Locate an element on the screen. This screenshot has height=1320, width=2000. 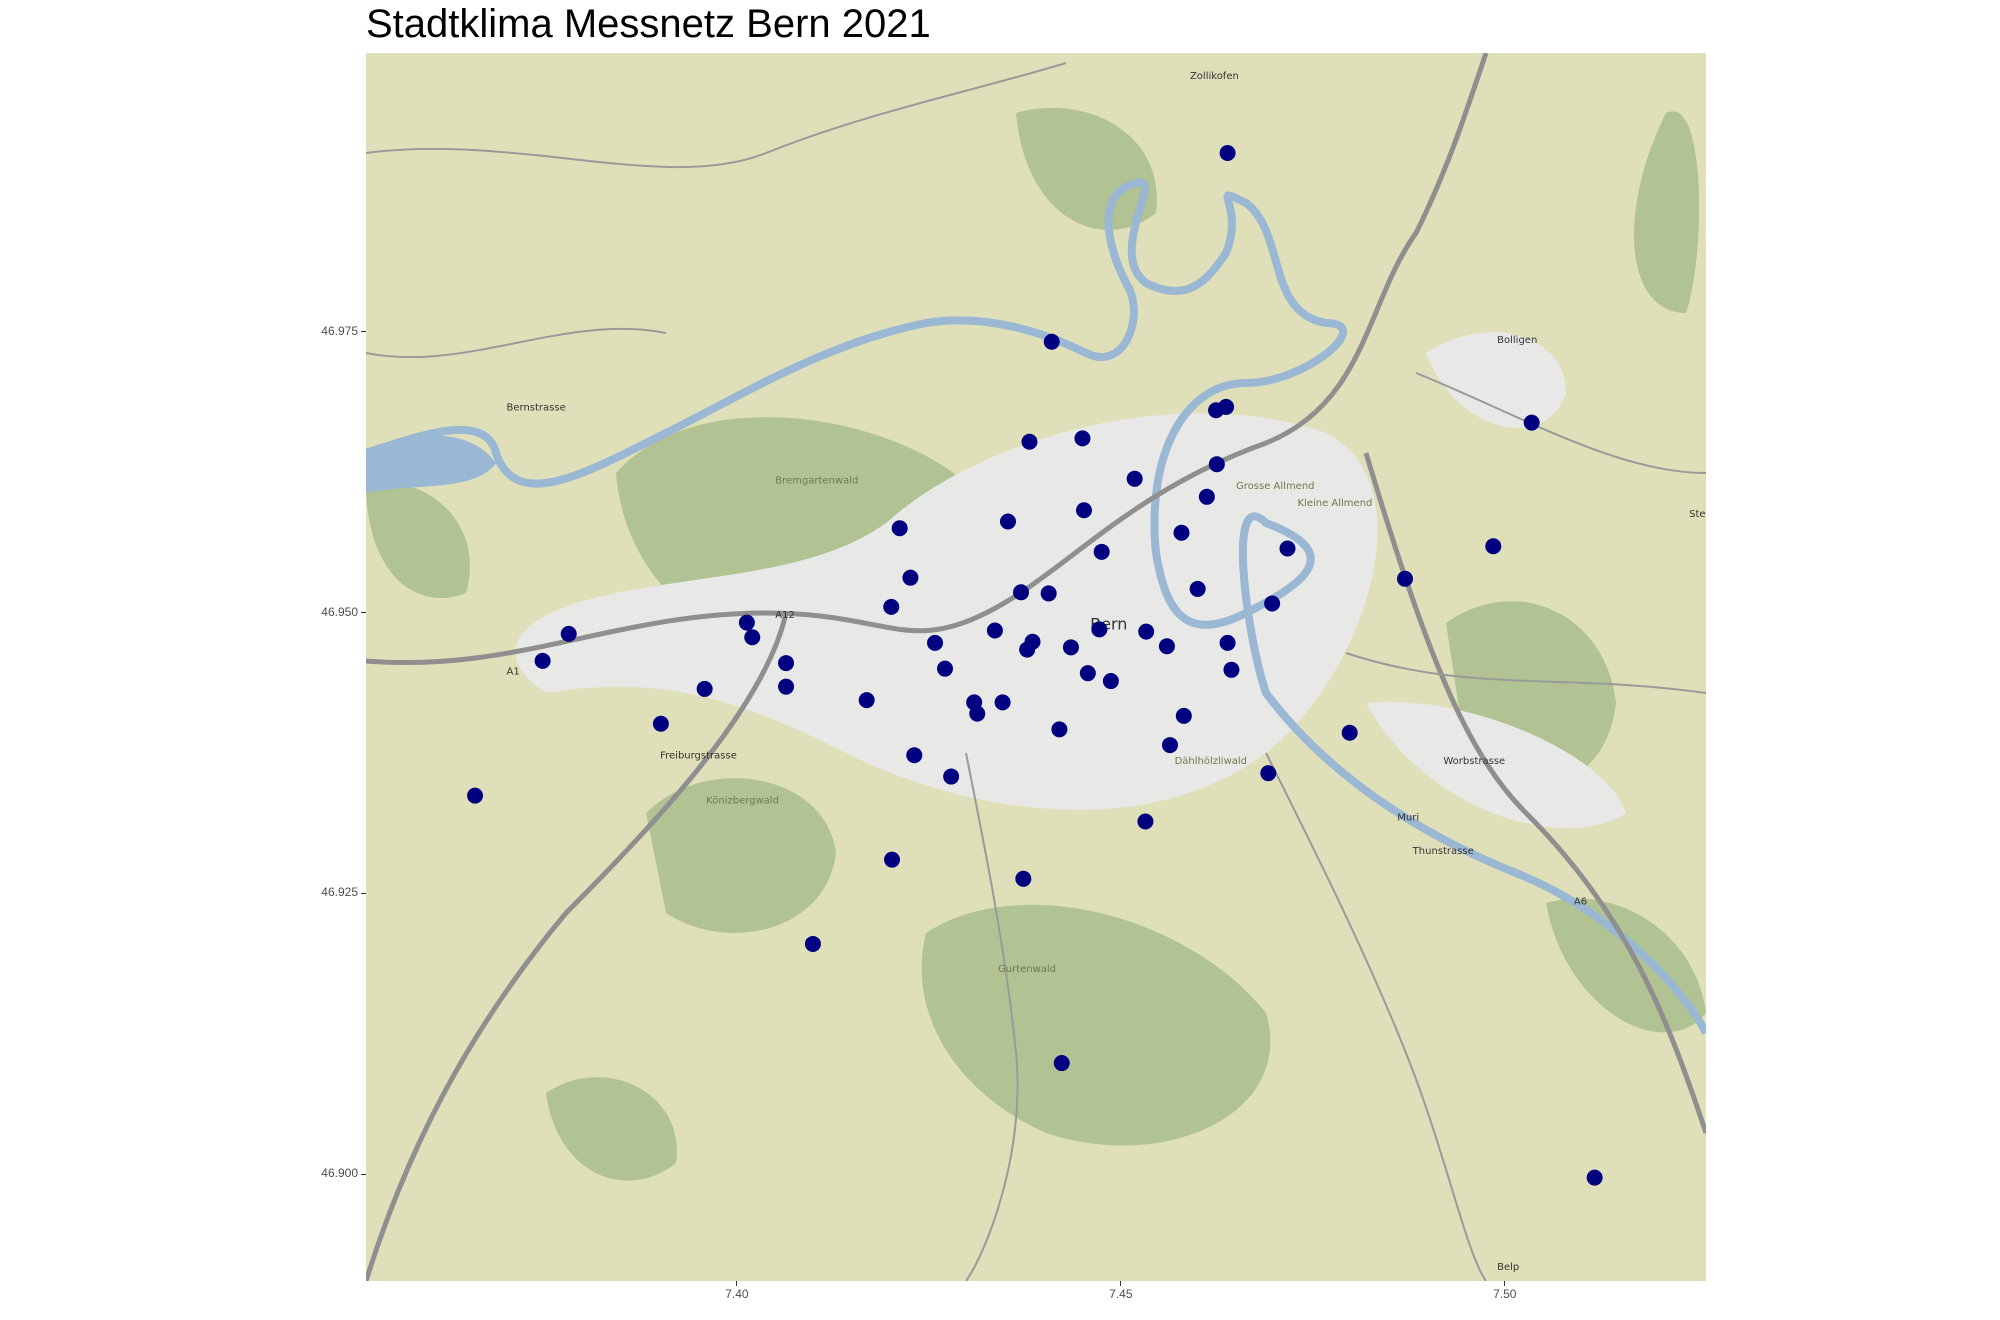
map-label: A1 is located at coordinates (513, 671).